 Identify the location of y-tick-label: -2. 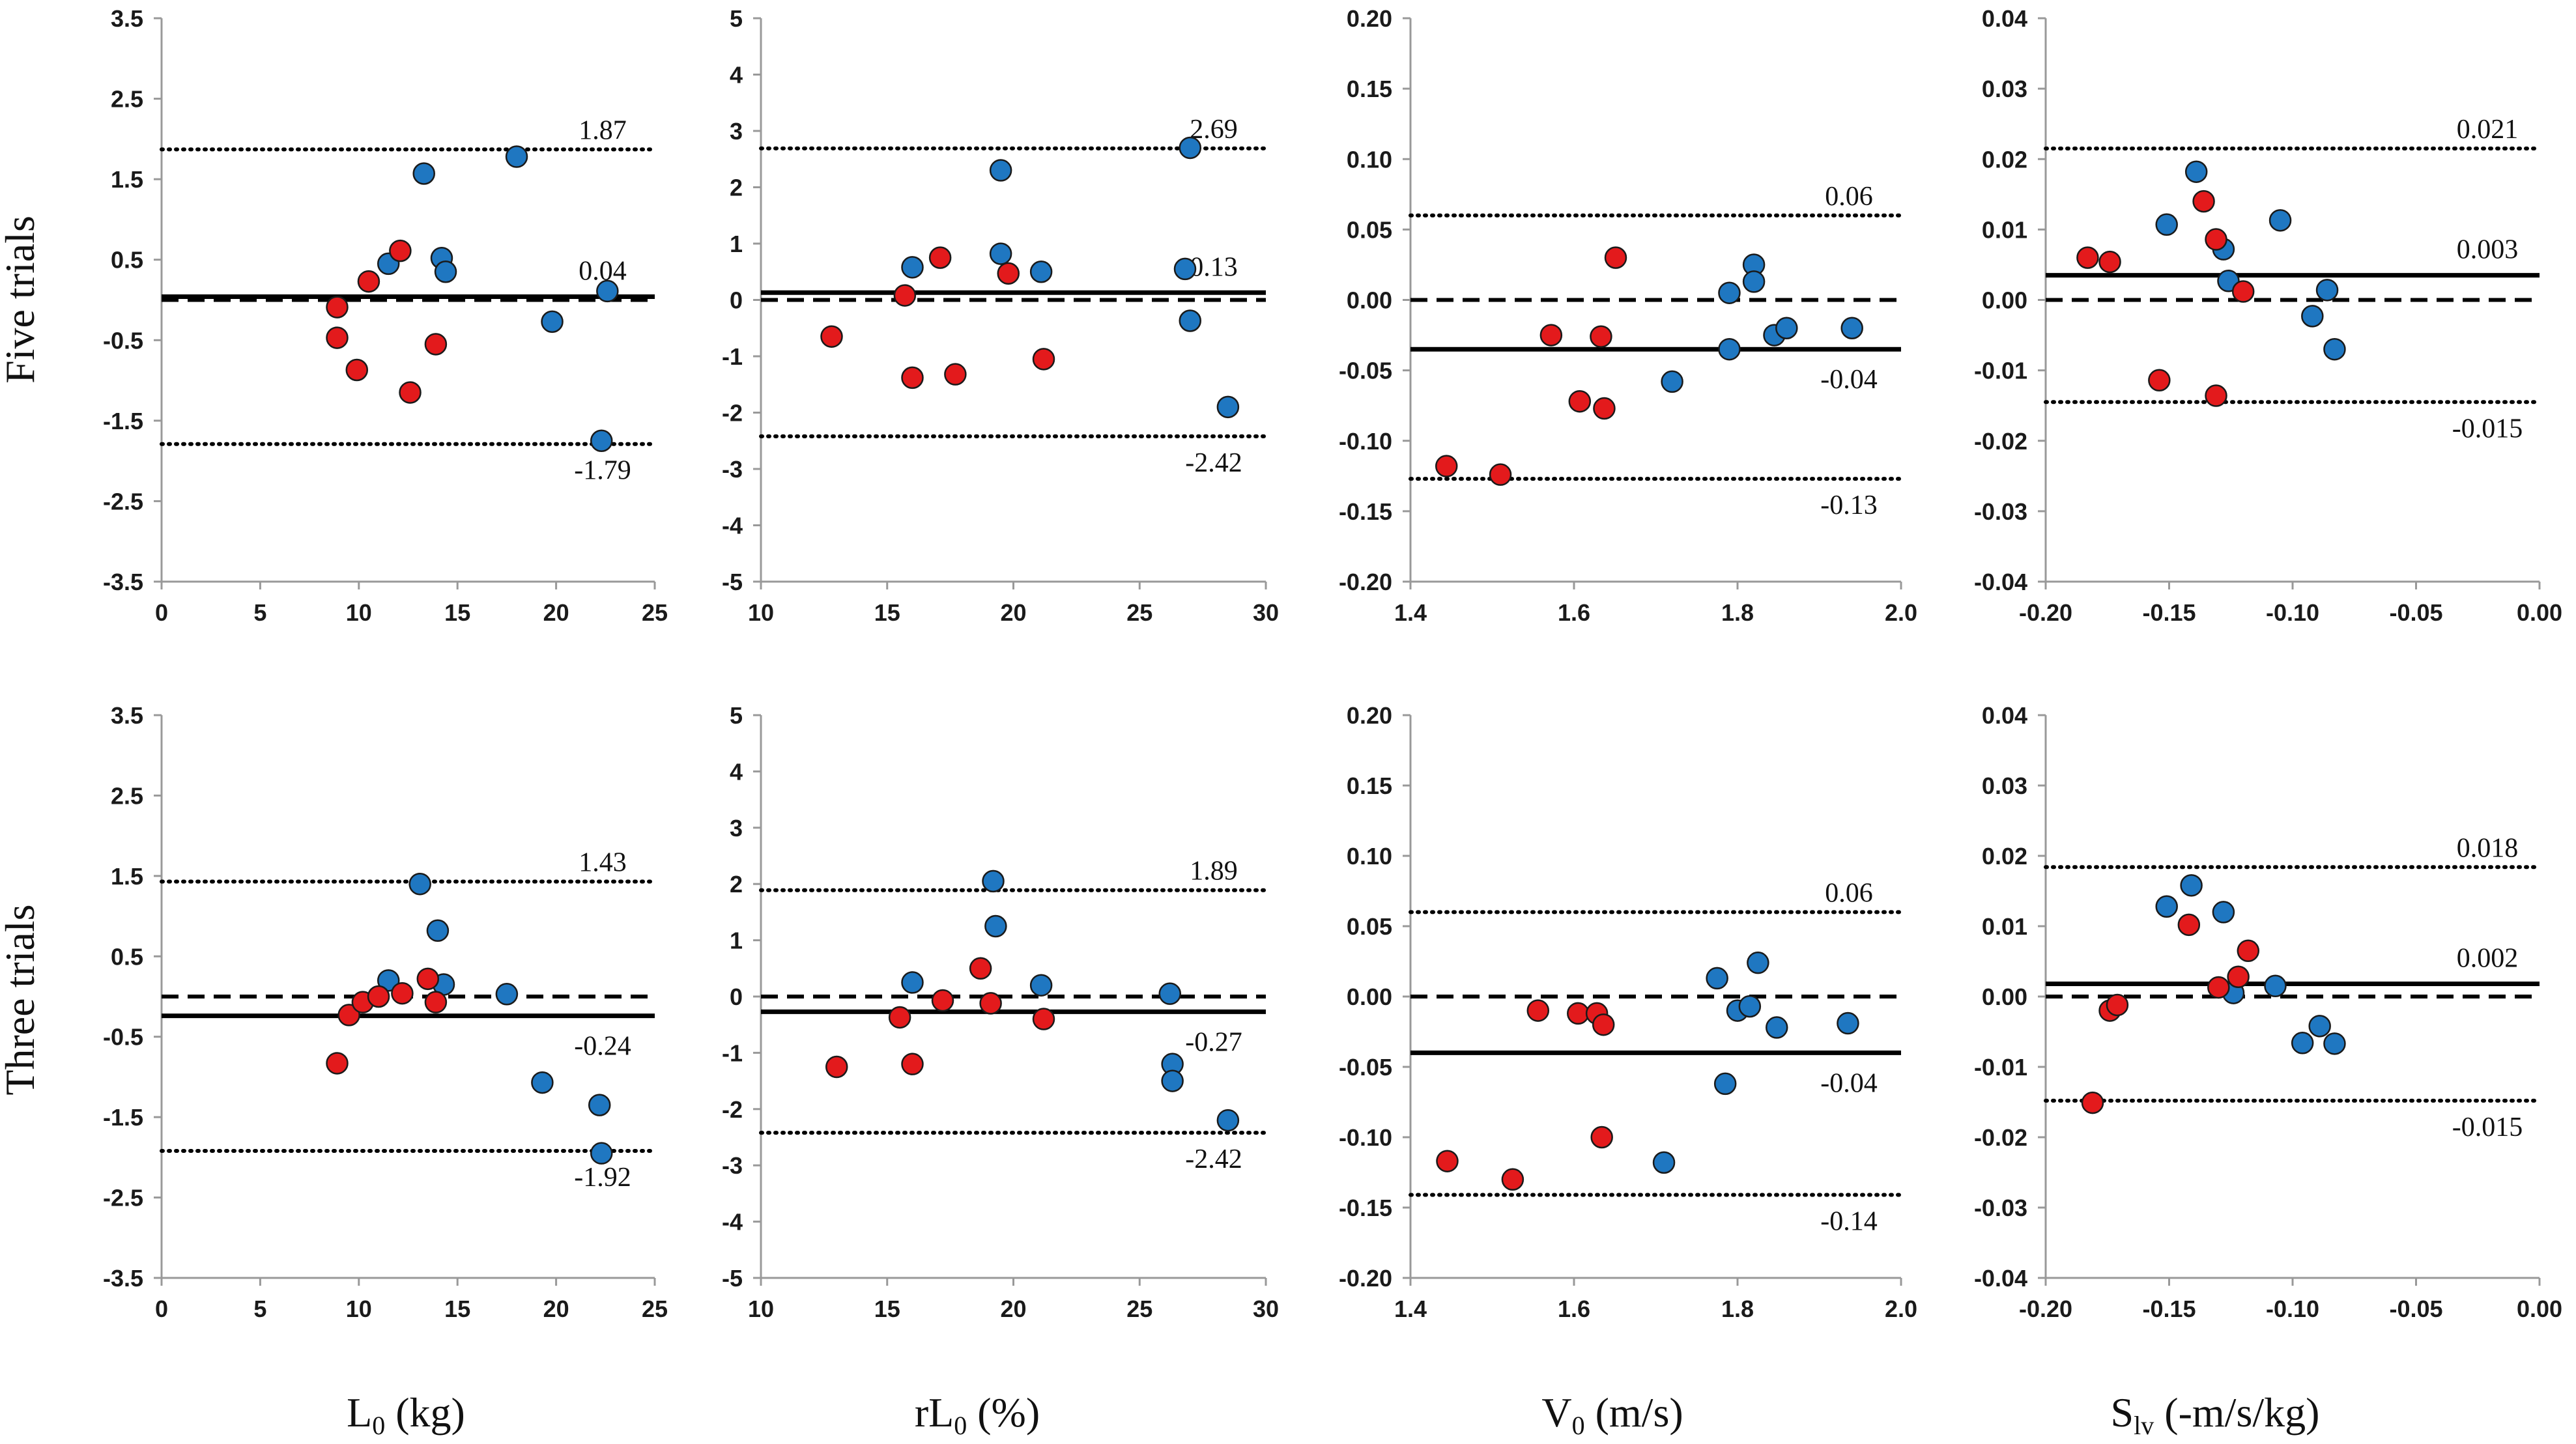
(732, 1109).